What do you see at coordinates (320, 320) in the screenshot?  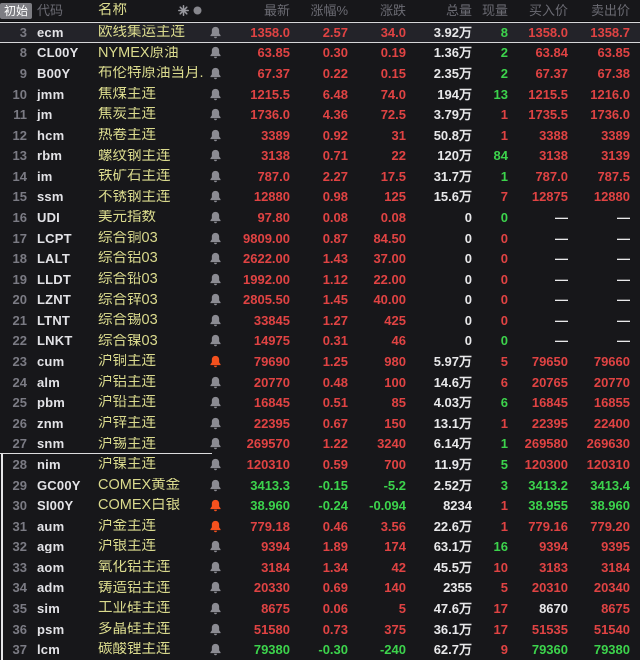 I see `table-row: 21 LTNT 综合锡03 33845 1.27 425 0 0 — —` at bounding box center [320, 320].